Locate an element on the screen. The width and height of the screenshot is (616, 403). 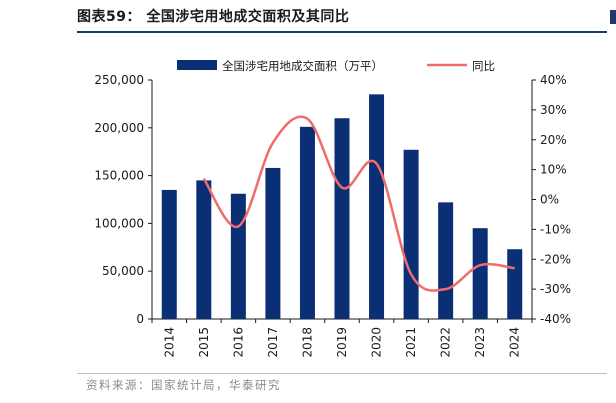
bar-2016 is located at coordinates (238, 256).